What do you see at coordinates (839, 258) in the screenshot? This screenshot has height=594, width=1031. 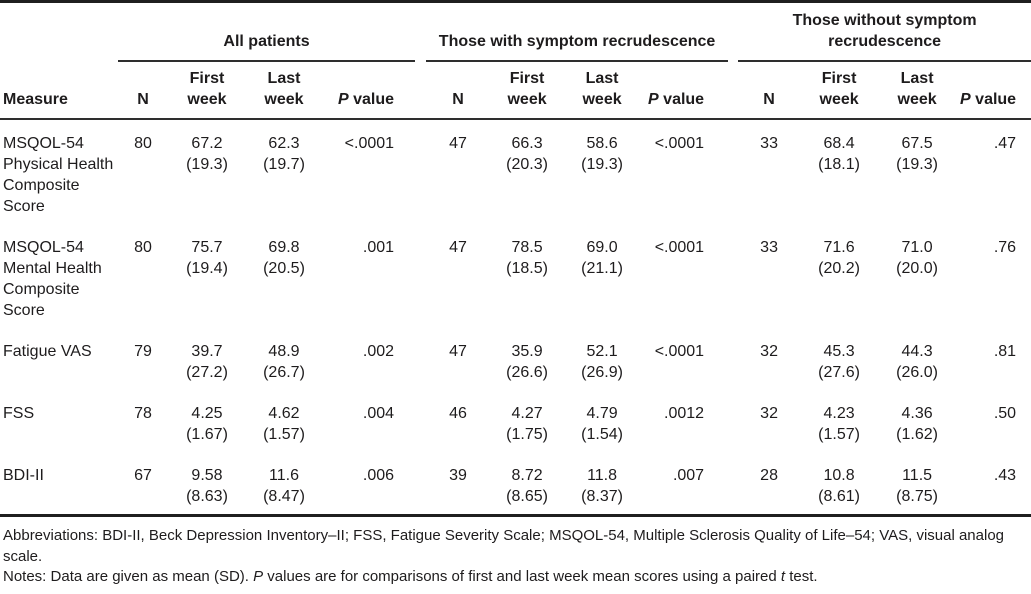 I see `first-week-cell: 71.6 (20.2)` at bounding box center [839, 258].